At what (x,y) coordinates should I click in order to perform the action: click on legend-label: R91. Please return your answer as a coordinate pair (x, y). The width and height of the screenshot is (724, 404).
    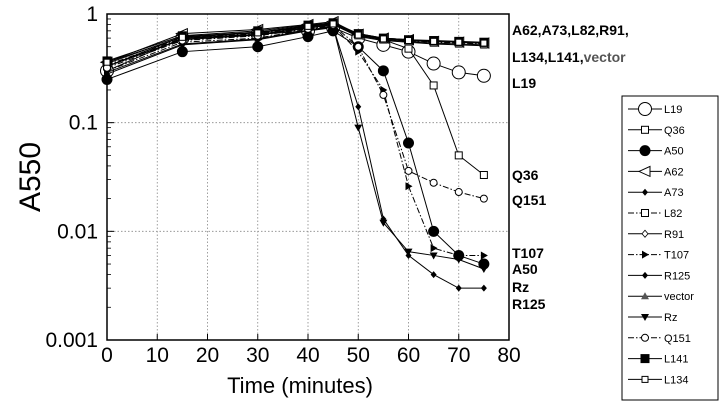
    Looking at the image, I should click on (674, 235).